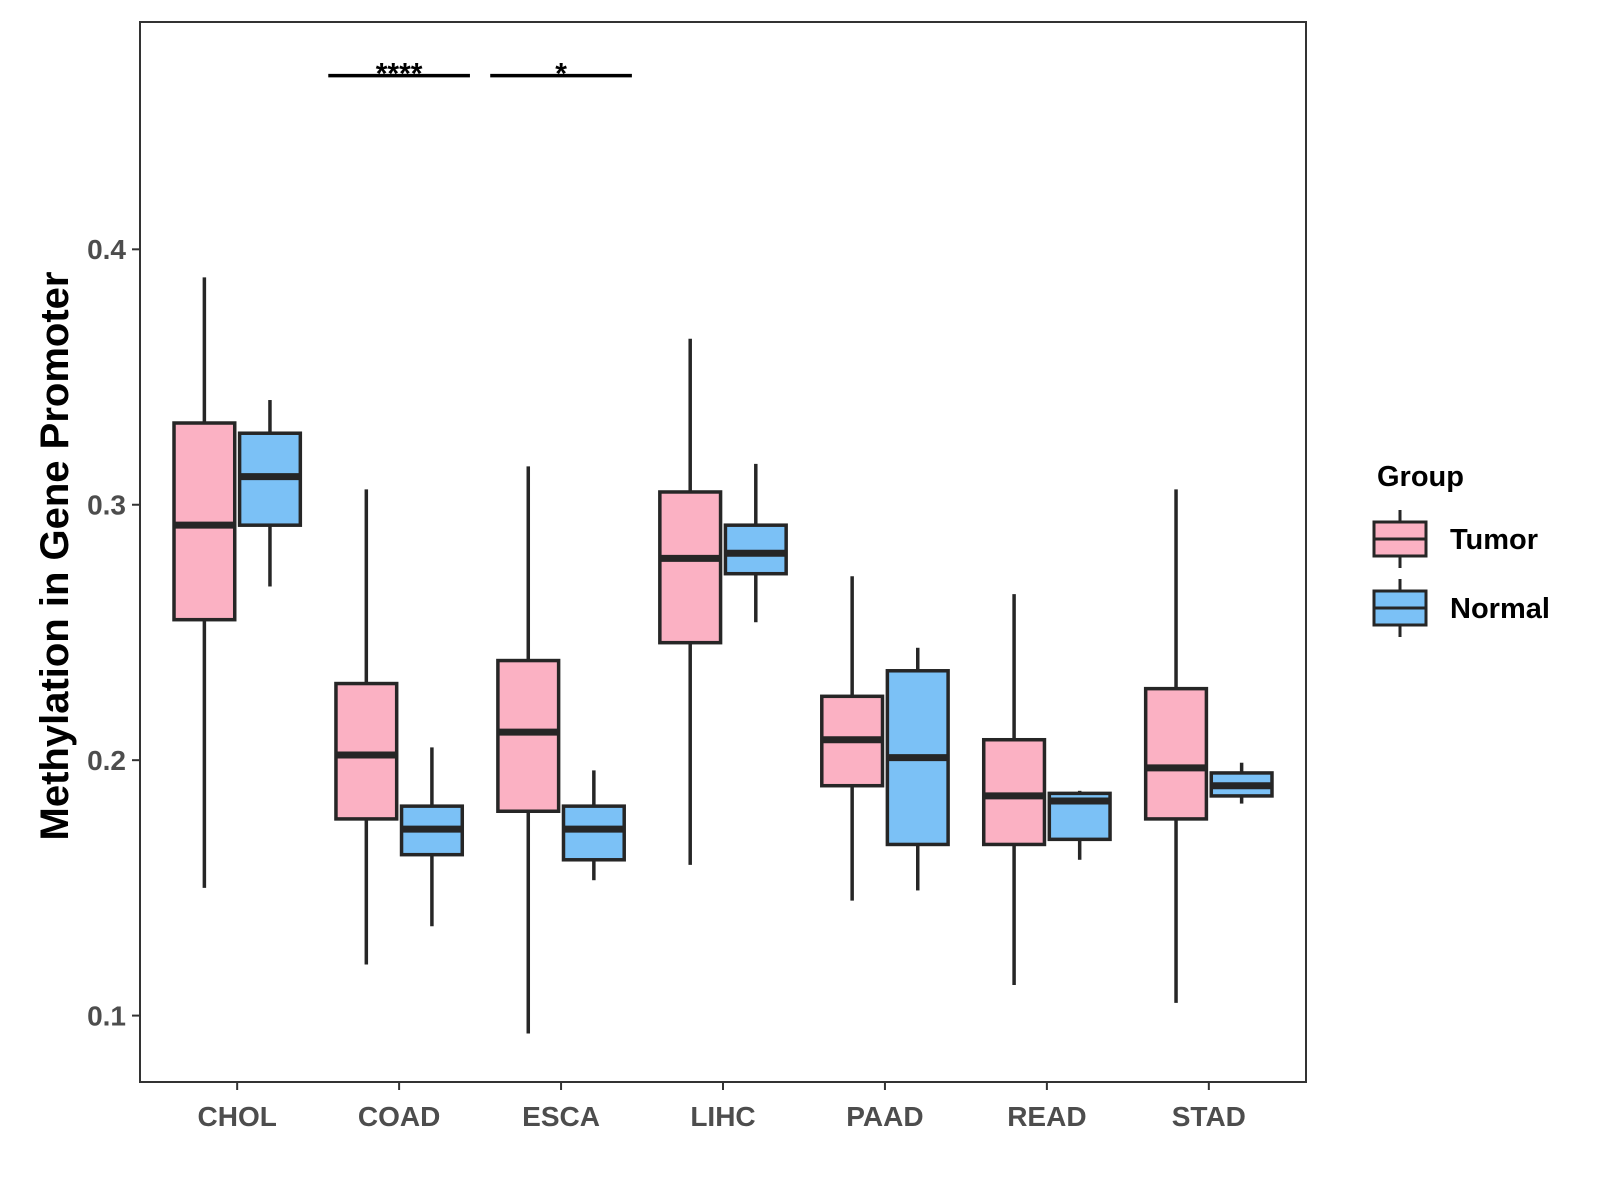 This screenshot has height=1200, width=1600. I want to click on box-tumor-lihc, so click(690, 601).